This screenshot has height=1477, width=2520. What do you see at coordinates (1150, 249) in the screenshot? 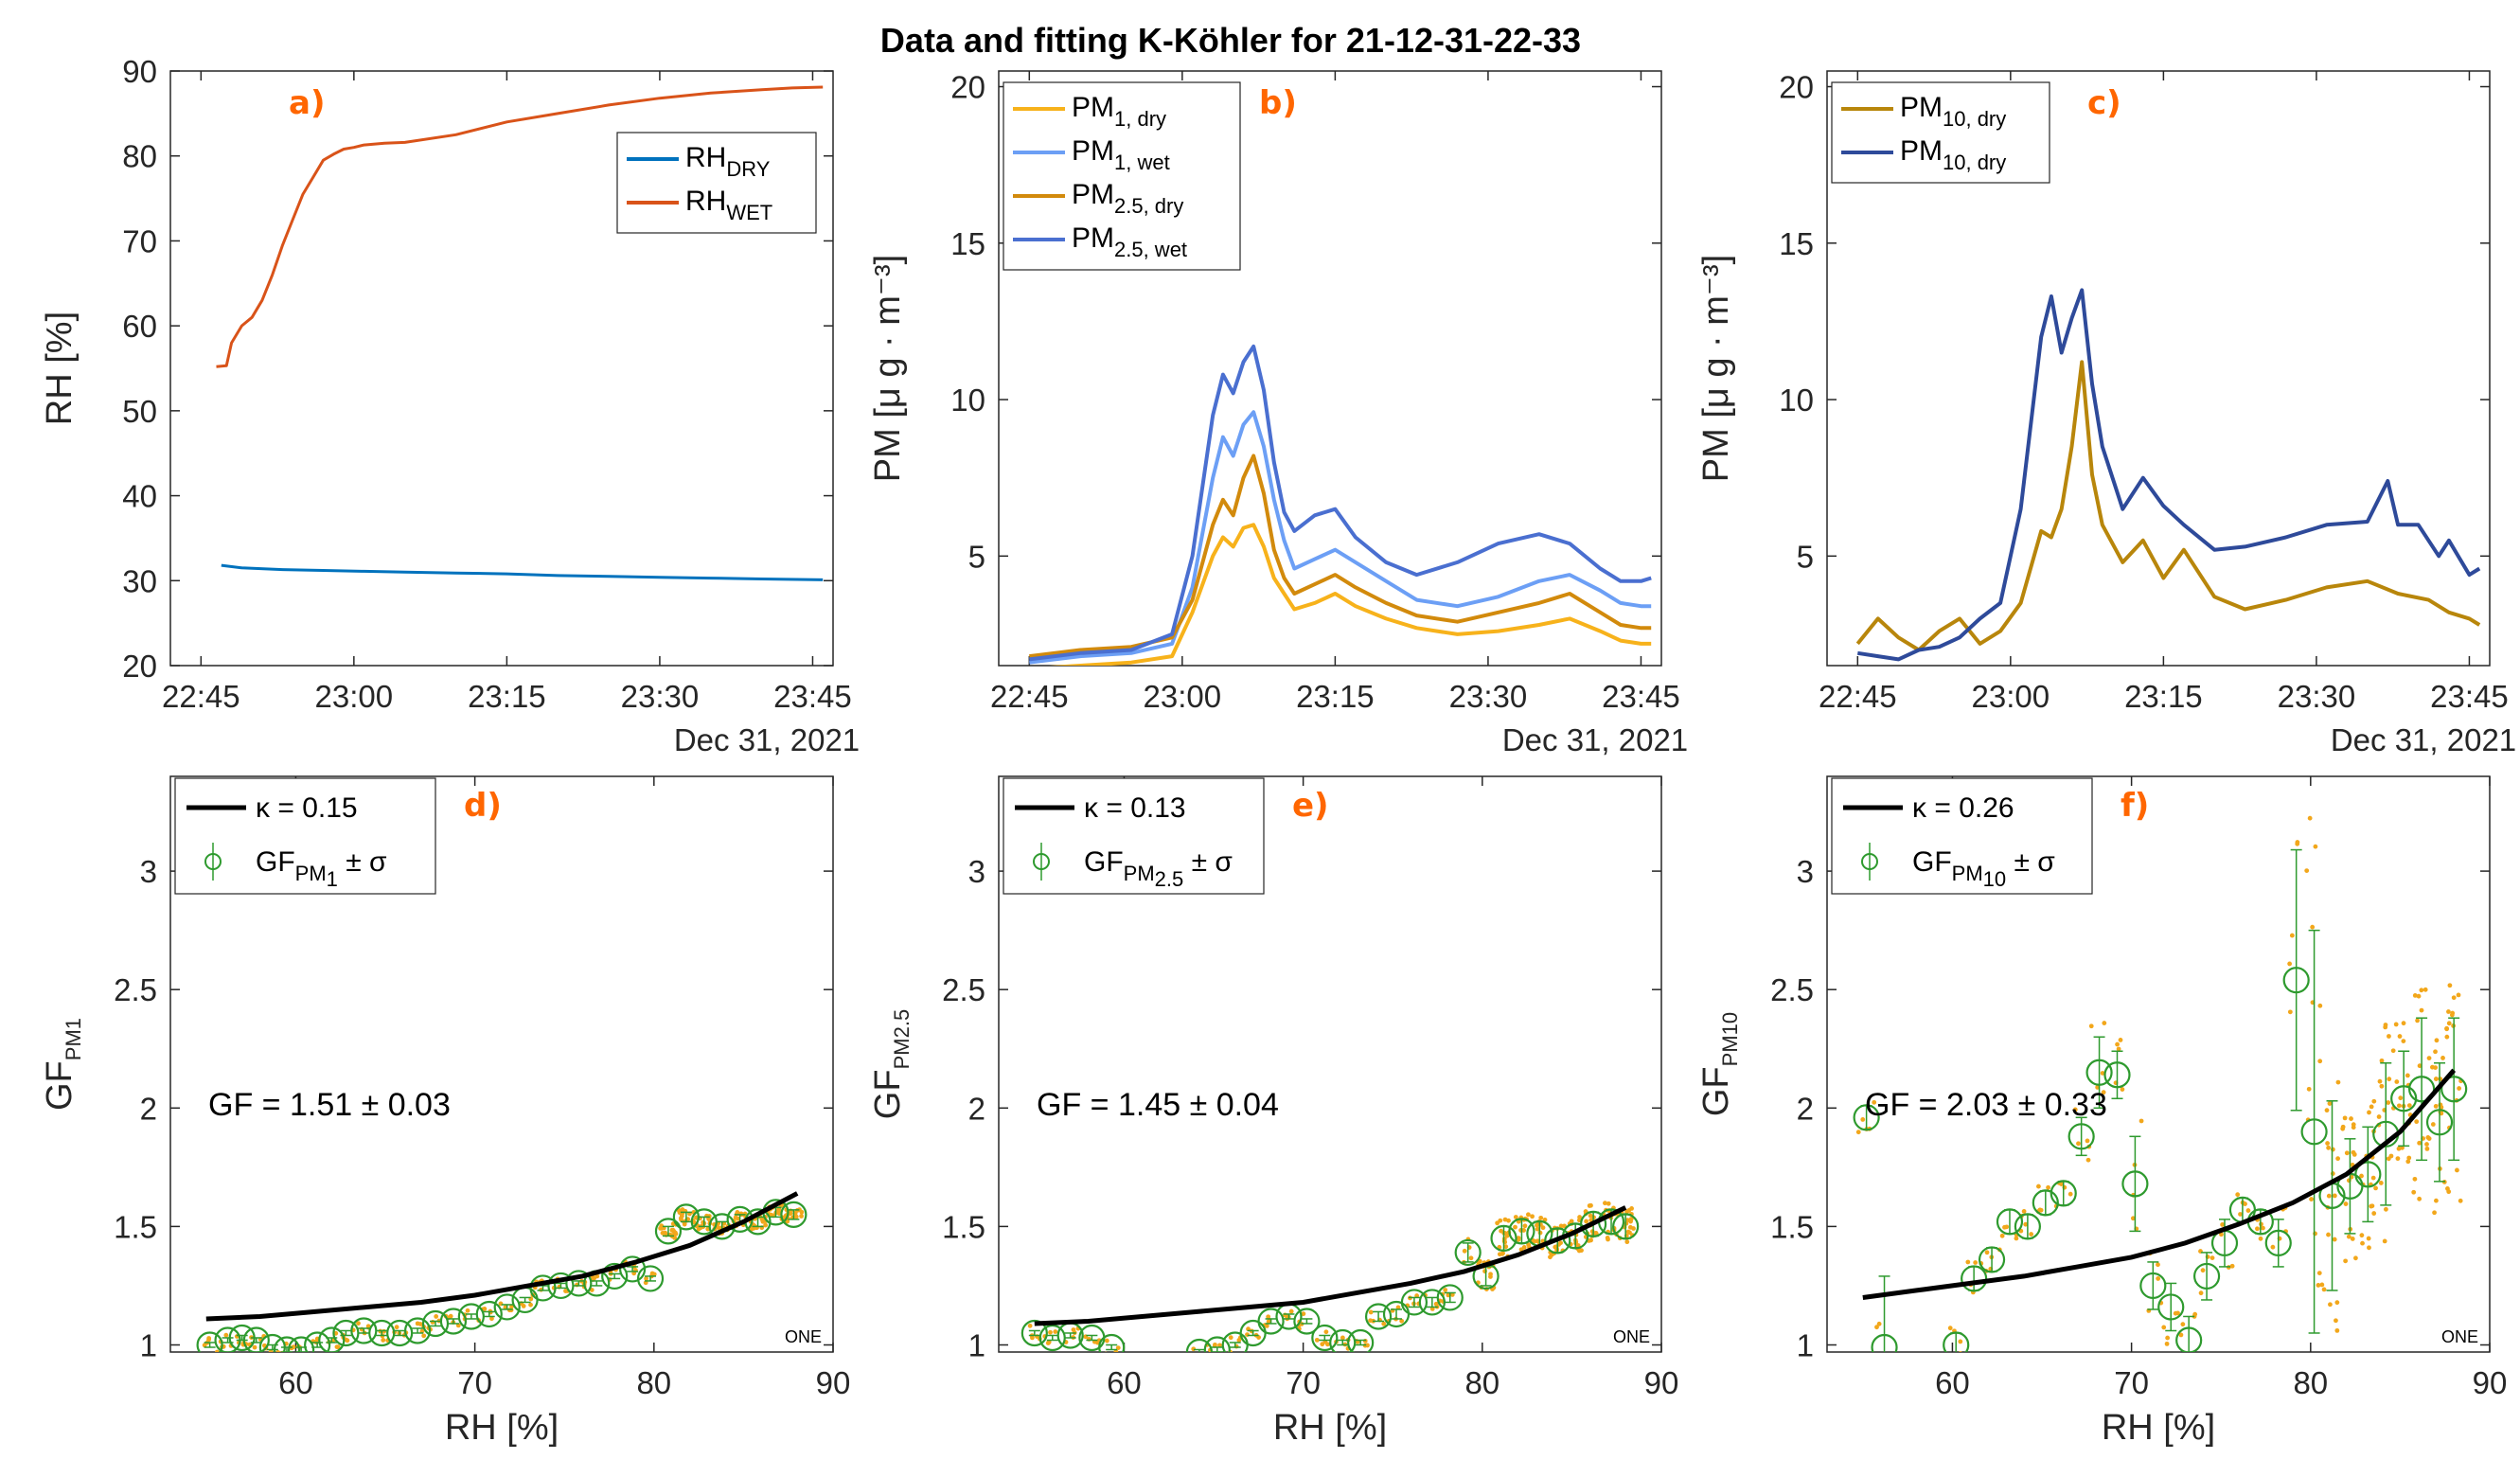
I see `legend-entry-part: 2.5, wet` at bounding box center [1150, 249].